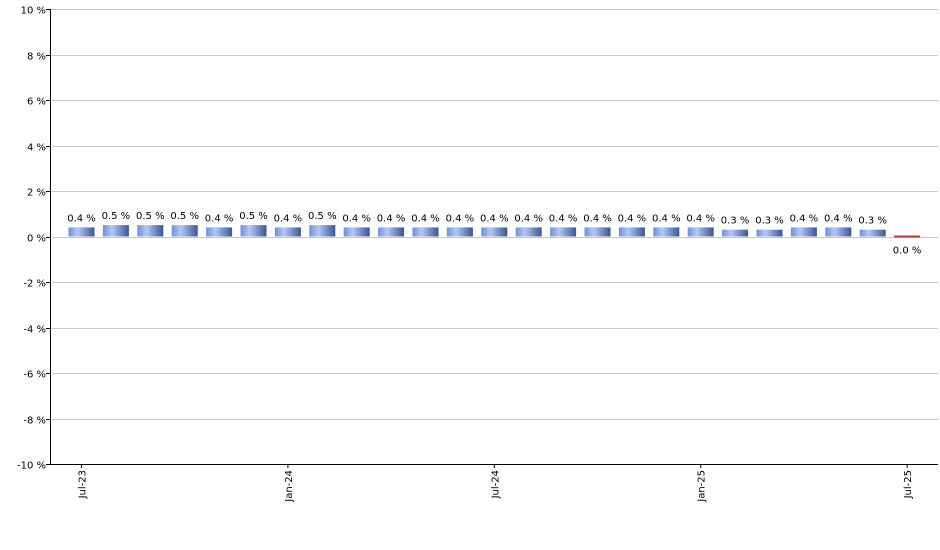 Image resolution: width=940 pixels, height=550 pixels. I want to click on y-tick-label: 0 %, so click(36, 239).